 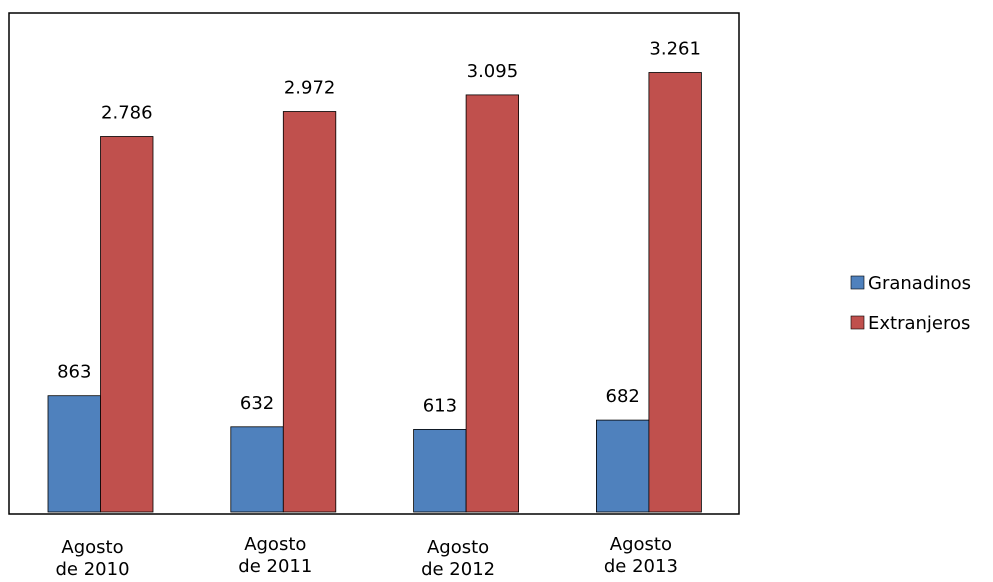 I want to click on data-label-granadinos-1: 863, so click(x=74, y=372).